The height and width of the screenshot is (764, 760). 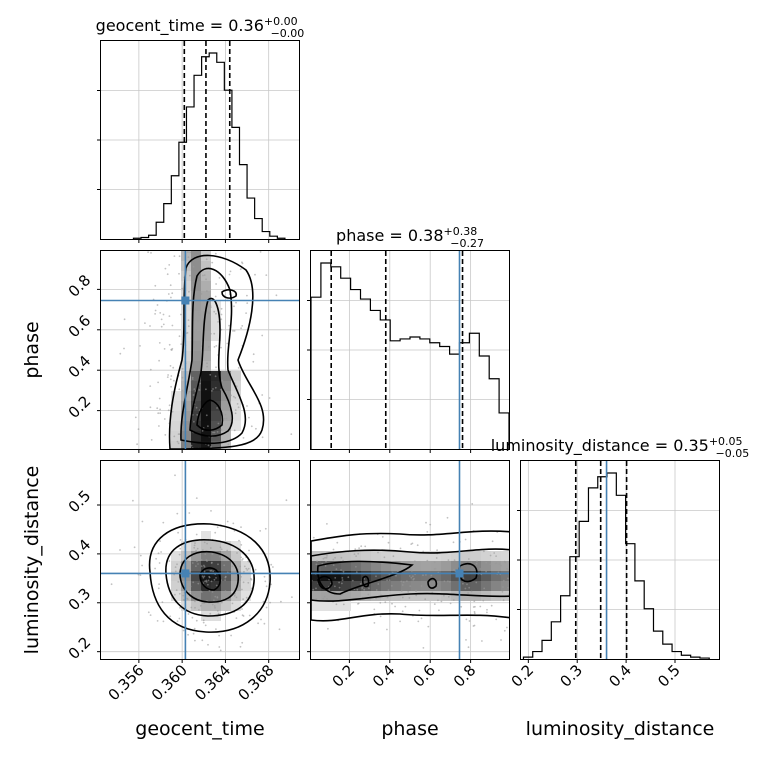 I want to click on y-tick-label-luminosity_distance-2: 0.4, so click(x=80, y=551).